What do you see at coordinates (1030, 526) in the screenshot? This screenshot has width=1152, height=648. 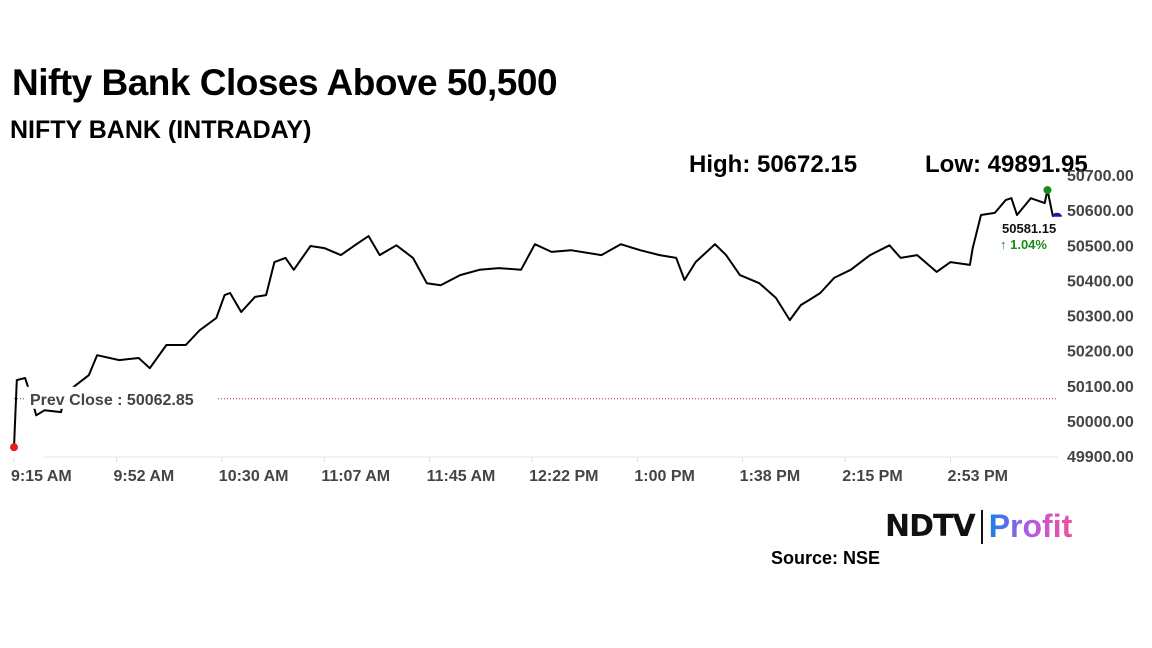 I see `logo-profit: Profit` at bounding box center [1030, 526].